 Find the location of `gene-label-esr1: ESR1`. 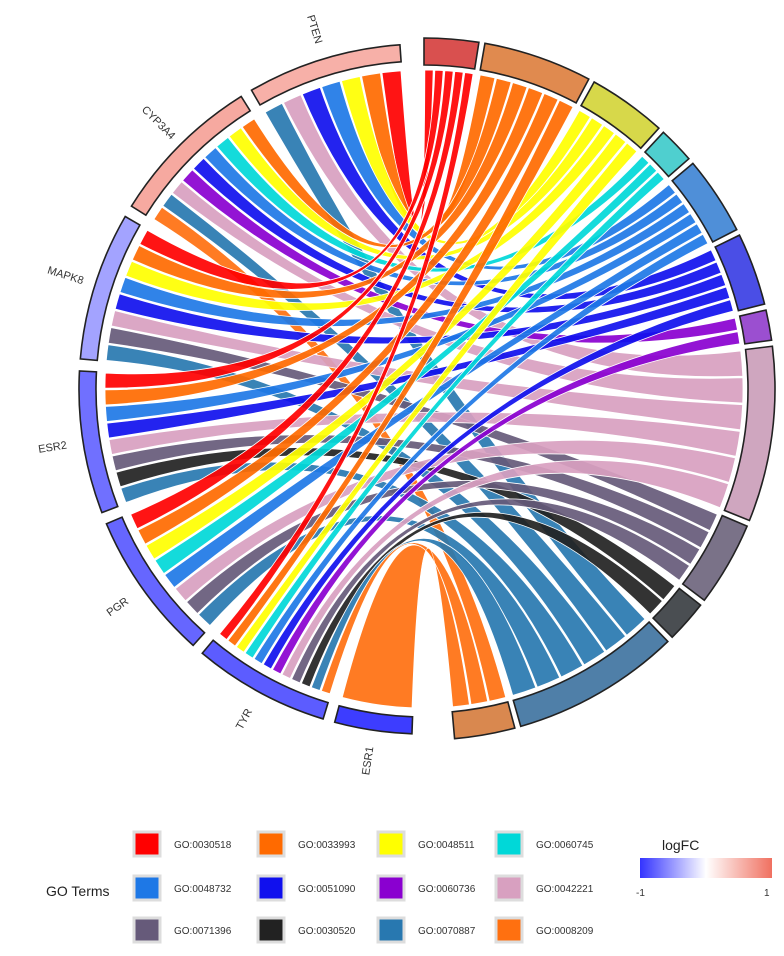

gene-label-esr1: ESR1 is located at coordinates (368, 761).